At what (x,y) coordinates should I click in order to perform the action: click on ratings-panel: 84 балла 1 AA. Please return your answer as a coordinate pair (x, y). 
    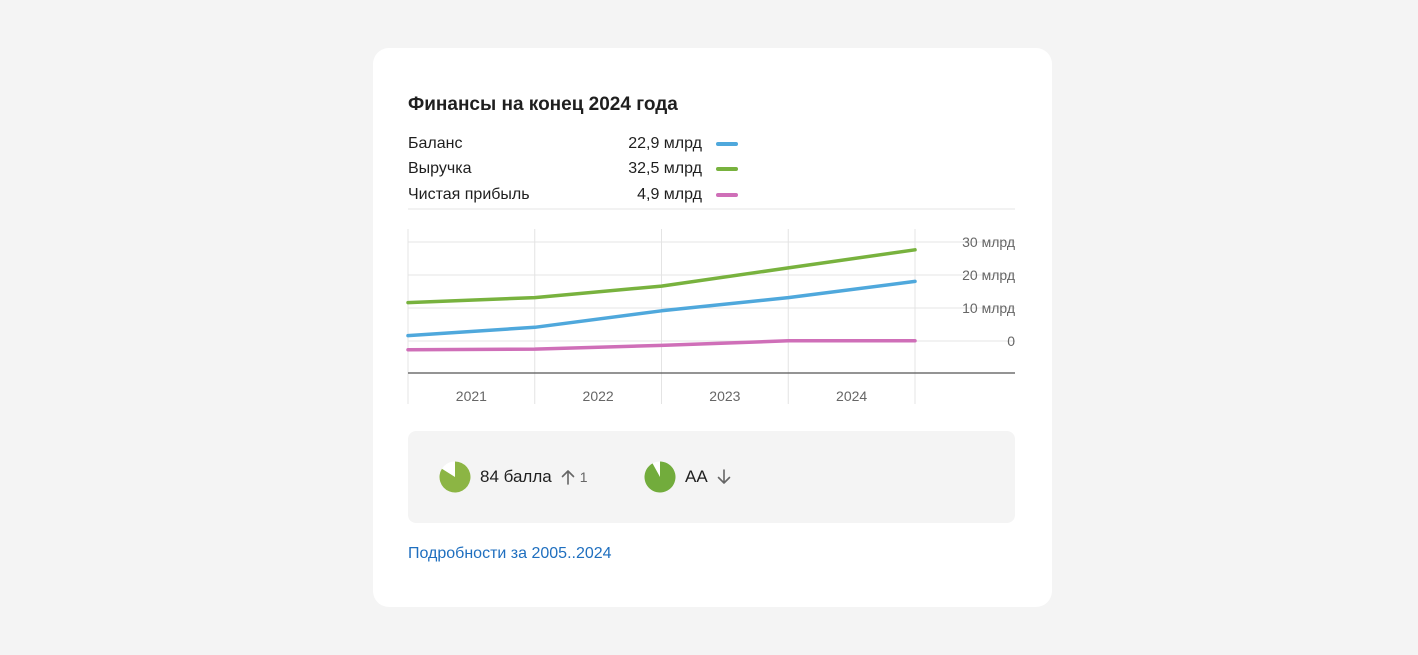
    Looking at the image, I should click on (711, 477).